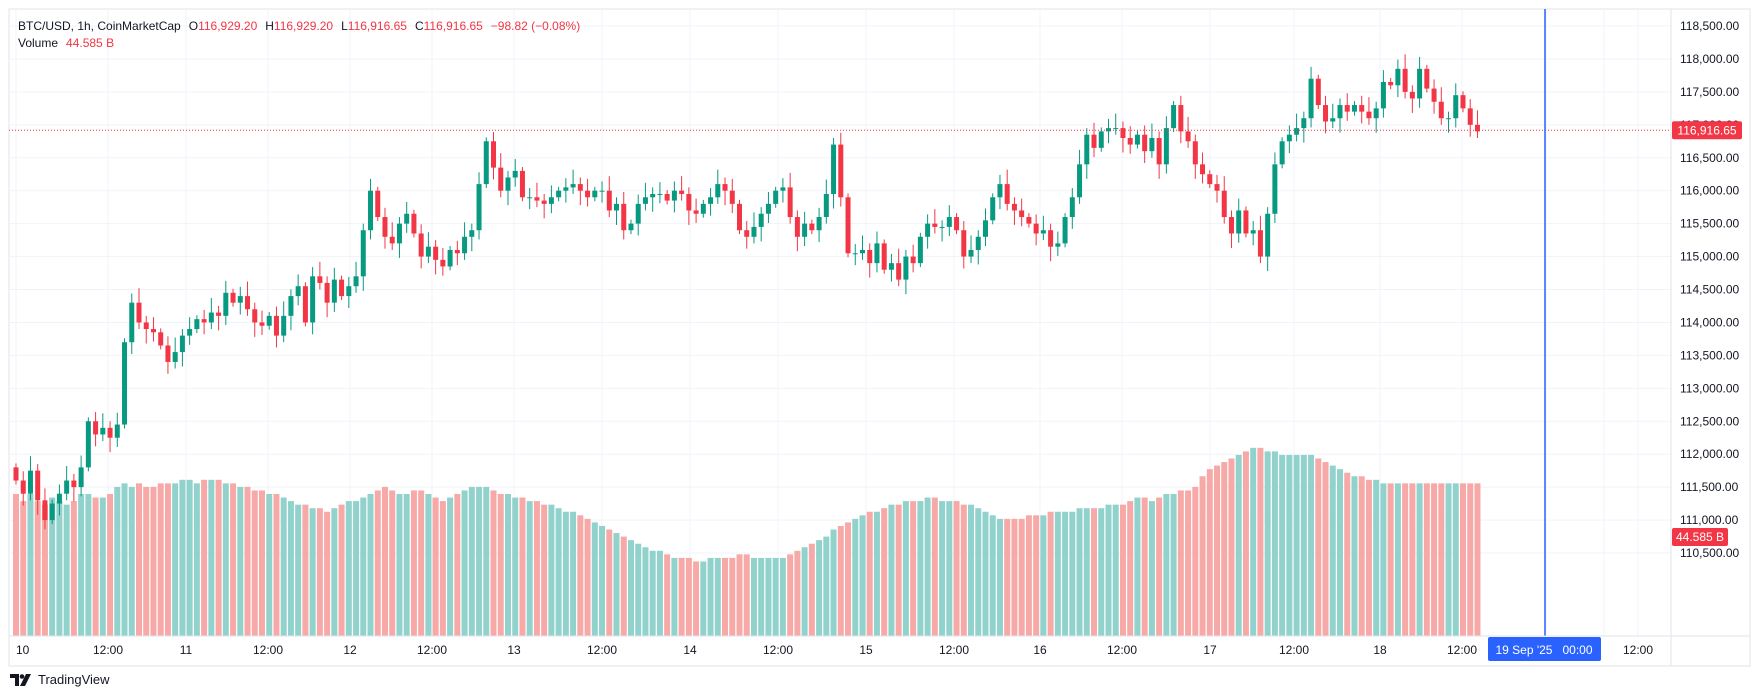  I want to click on volume-legend-row: Volume 44.585 B, so click(299, 43).